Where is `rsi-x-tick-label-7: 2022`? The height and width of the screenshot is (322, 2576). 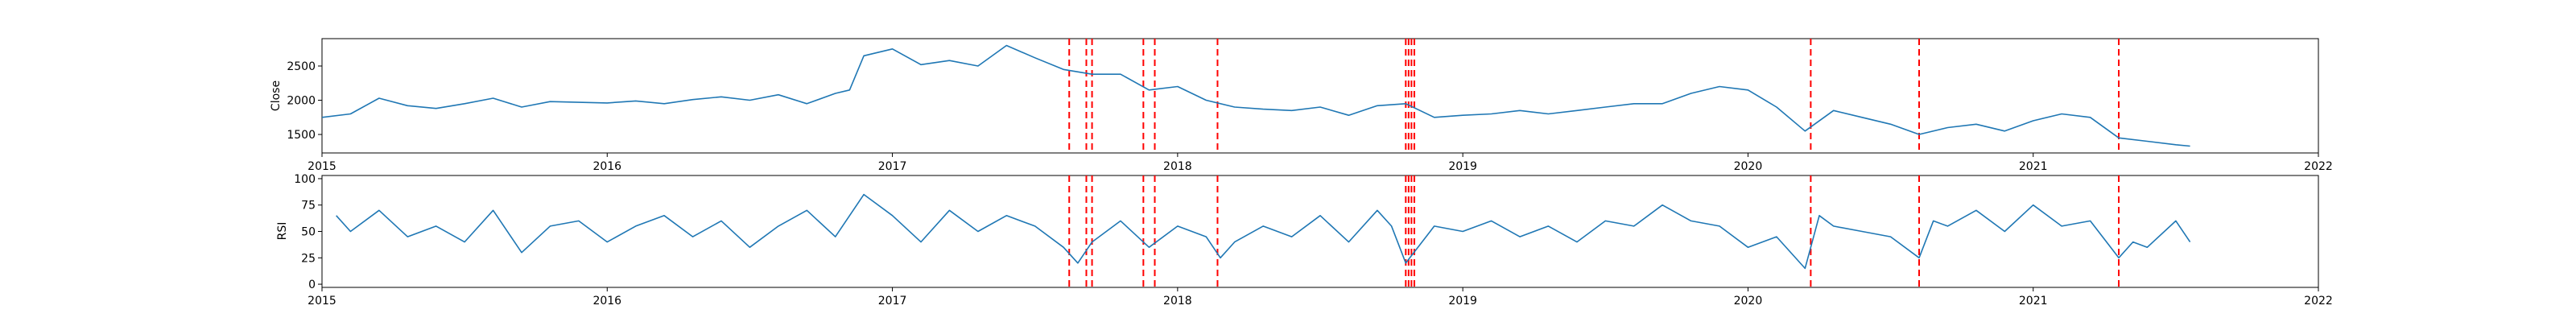
rsi-x-tick-label-7: 2022 is located at coordinates (2318, 301).